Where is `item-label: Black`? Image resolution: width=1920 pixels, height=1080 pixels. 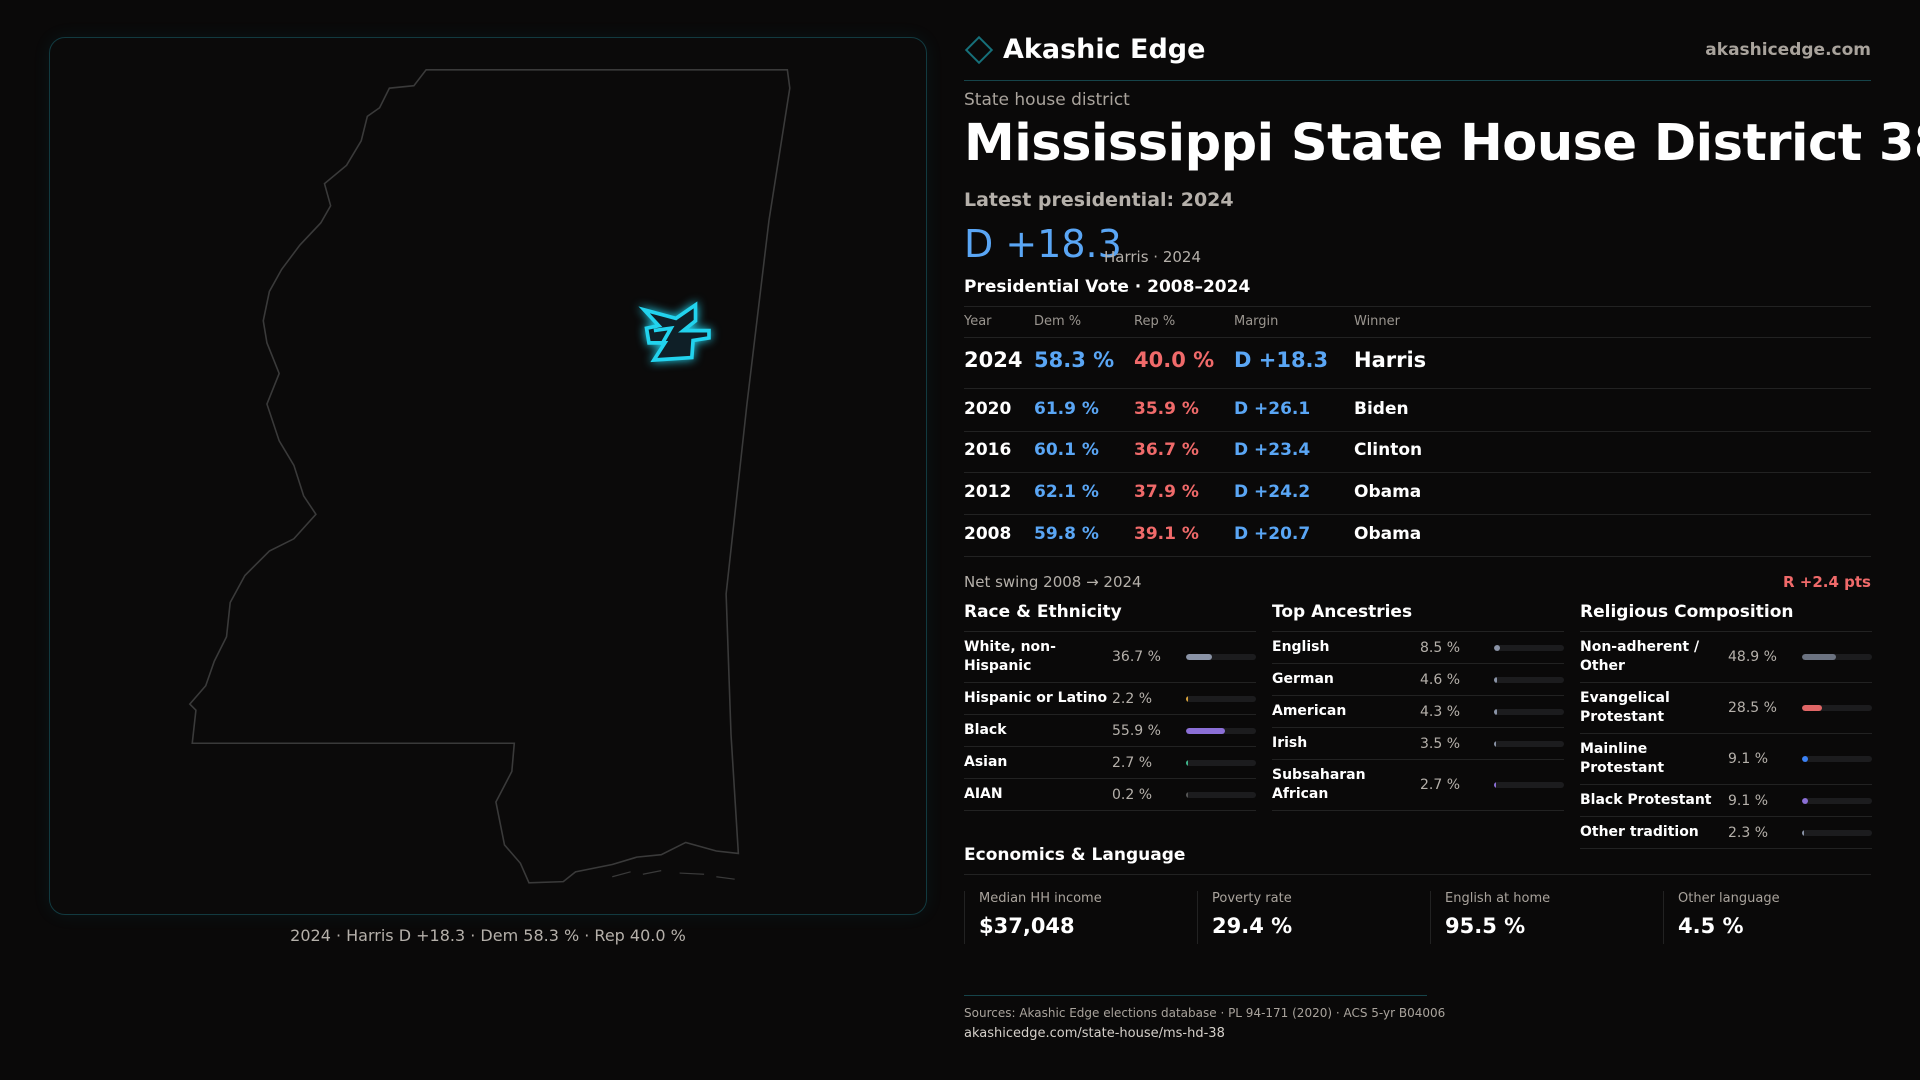 item-label: Black is located at coordinates (985, 730).